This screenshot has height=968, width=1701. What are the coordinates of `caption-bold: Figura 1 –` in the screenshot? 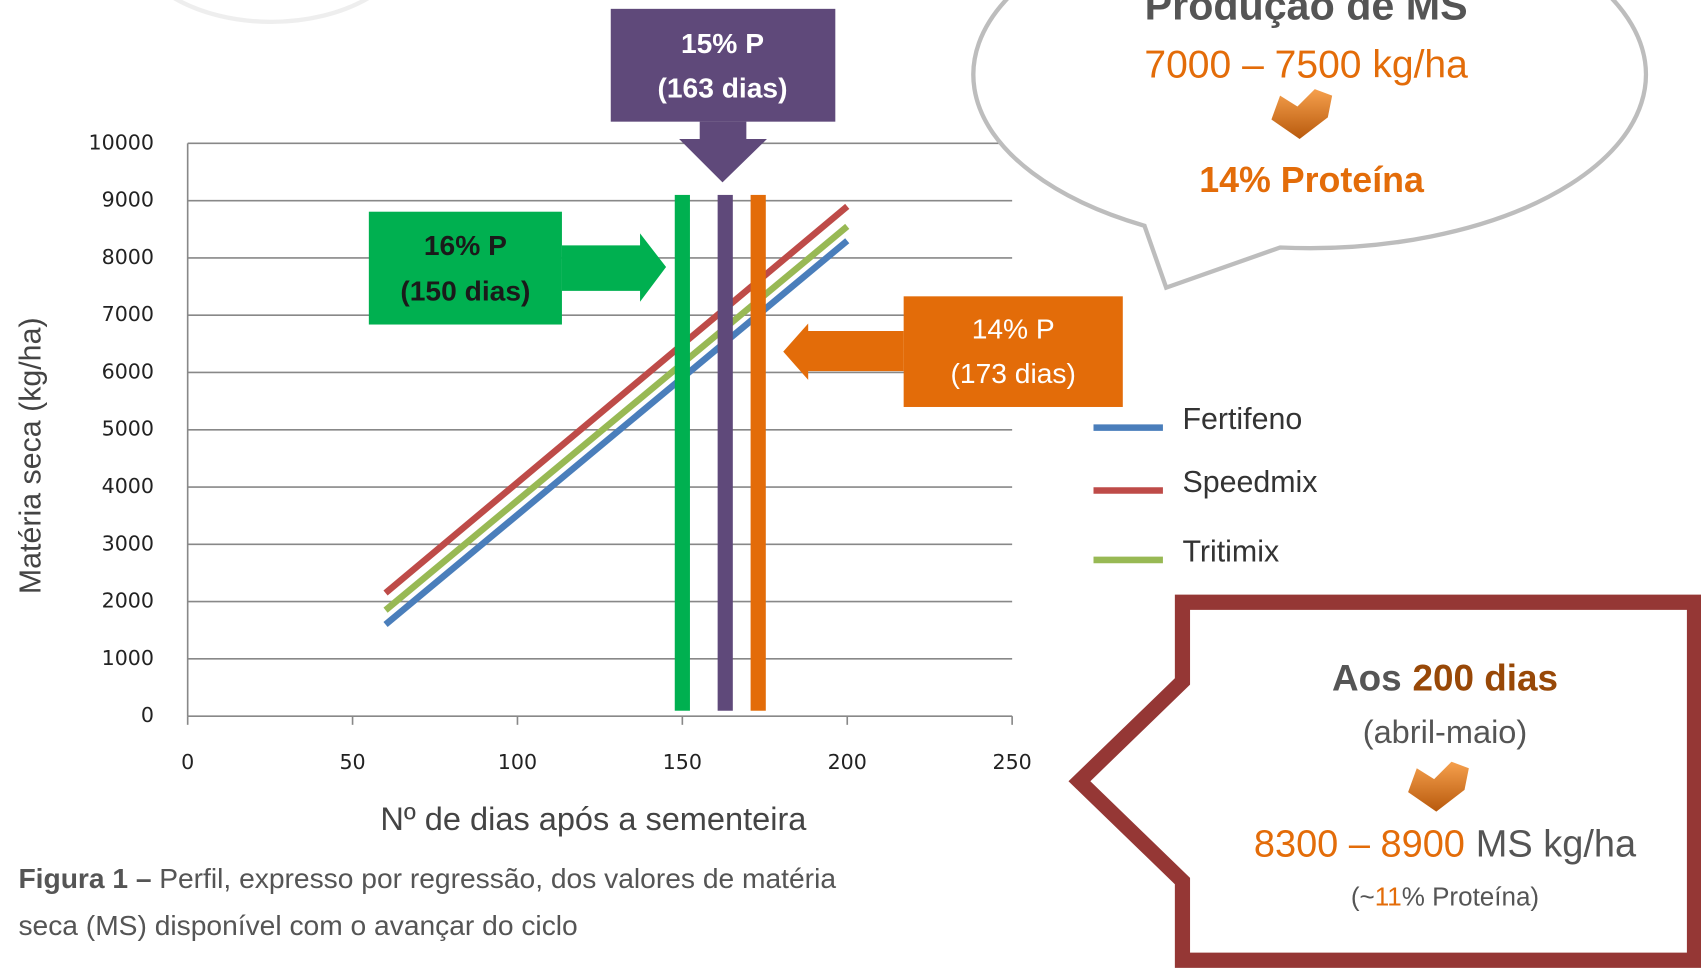 It's located at (84, 878).